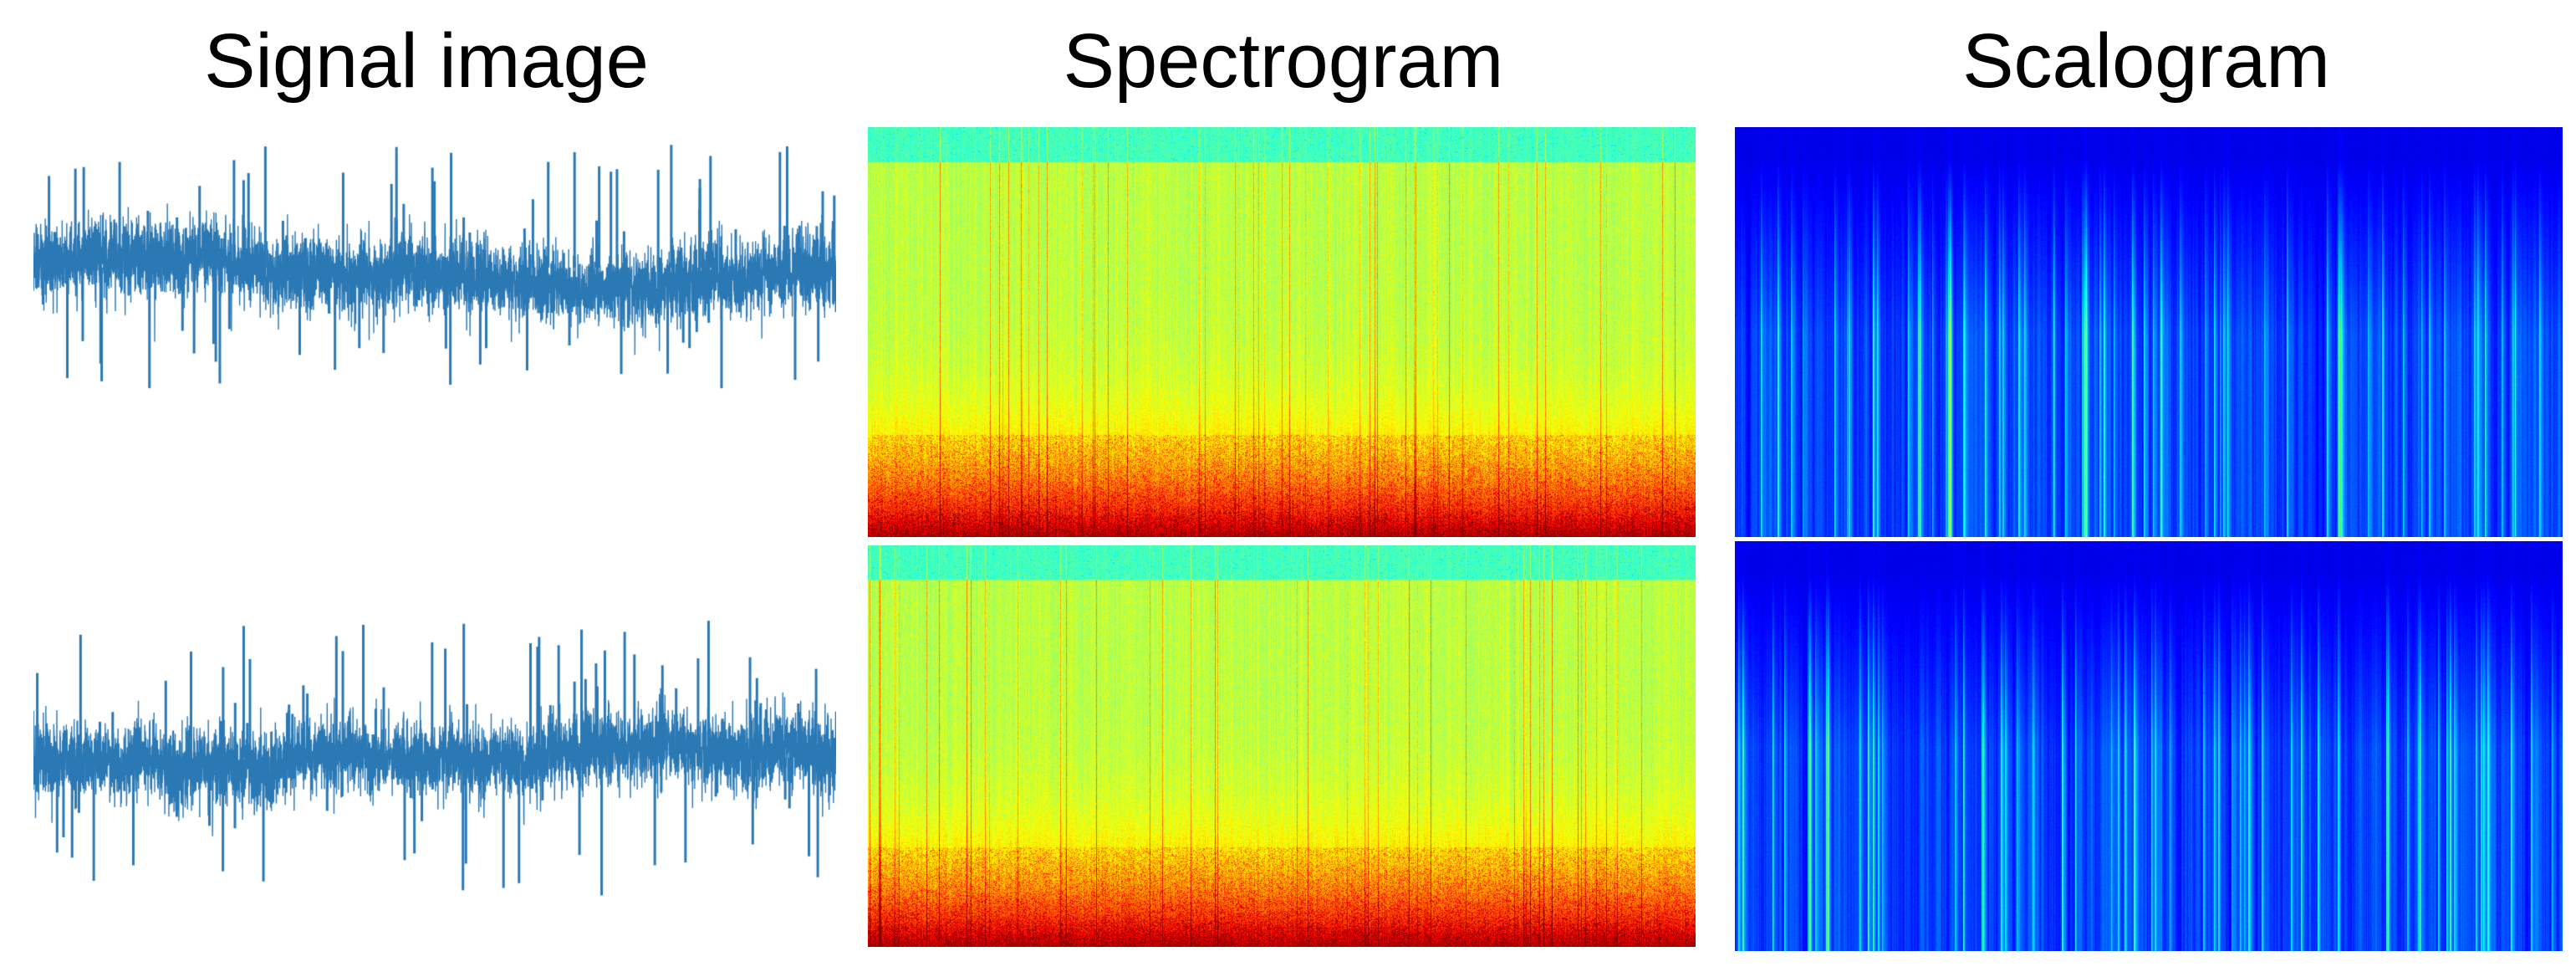 The image size is (2576, 977). Describe the element at coordinates (1282, 332) in the screenshot. I see `spectrogram-image-top` at that location.